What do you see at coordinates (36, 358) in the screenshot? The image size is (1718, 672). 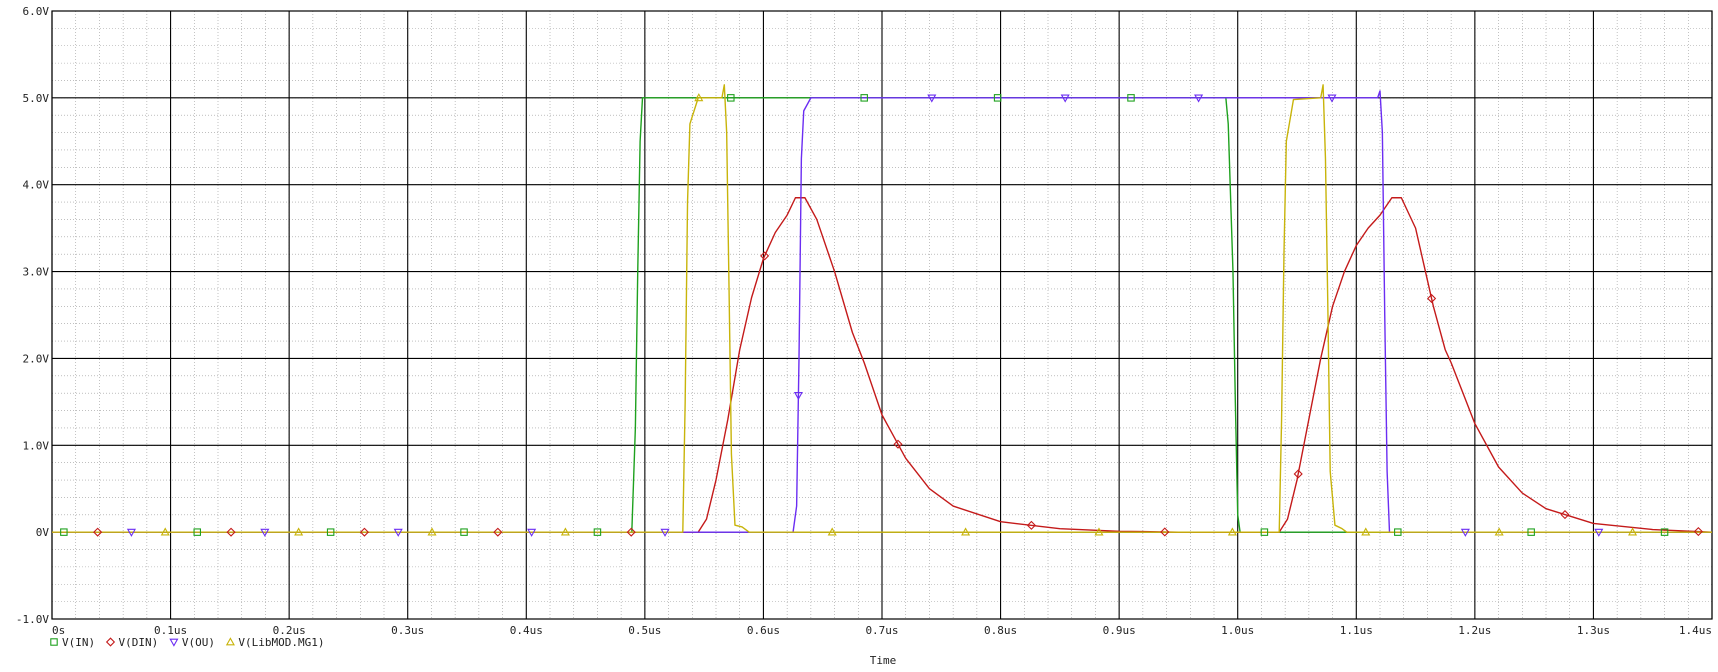 I see `y-tick-label: 2.0V` at bounding box center [36, 358].